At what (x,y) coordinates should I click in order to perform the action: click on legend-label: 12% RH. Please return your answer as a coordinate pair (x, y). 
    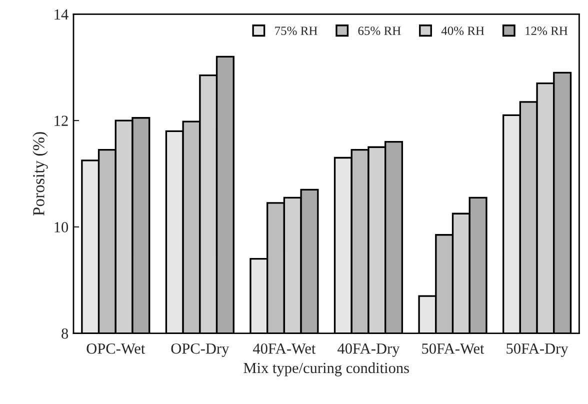
    Looking at the image, I should click on (547, 31).